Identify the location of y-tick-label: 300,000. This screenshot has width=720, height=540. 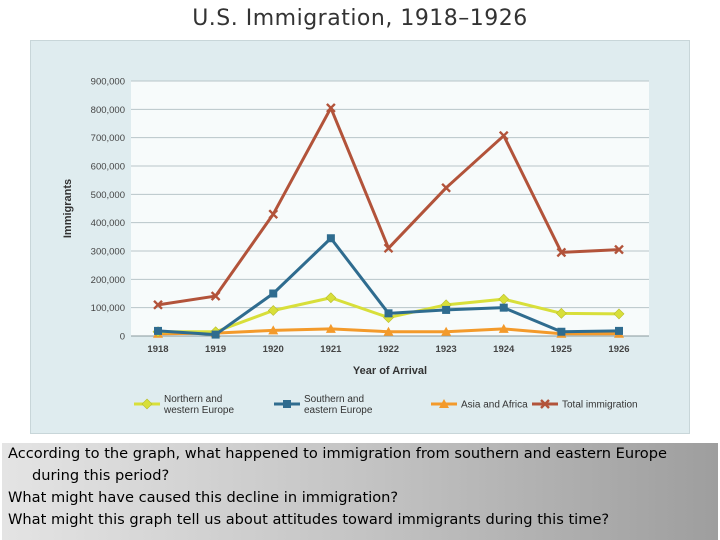
(108, 252).